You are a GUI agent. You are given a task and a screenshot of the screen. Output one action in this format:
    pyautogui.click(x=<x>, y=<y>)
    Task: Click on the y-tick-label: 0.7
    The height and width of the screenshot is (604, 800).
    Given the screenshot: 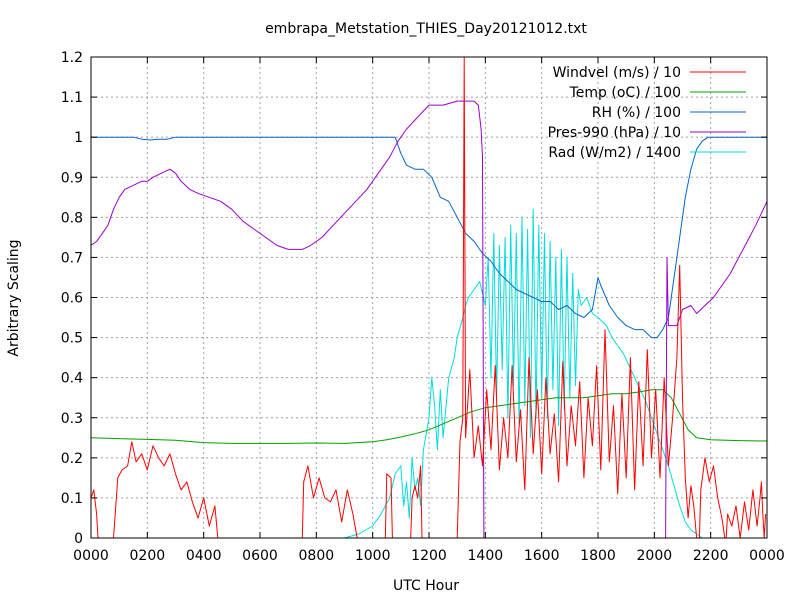 What is the action you would take?
    pyautogui.click(x=72, y=258)
    